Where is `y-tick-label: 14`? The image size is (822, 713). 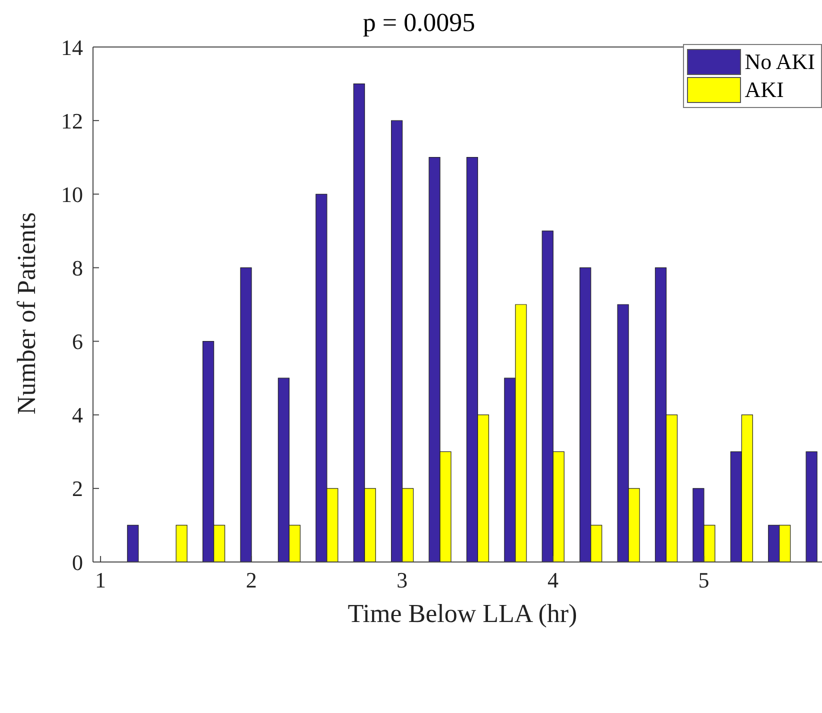
y-tick-label: 14 is located at coordinates (72, 47).